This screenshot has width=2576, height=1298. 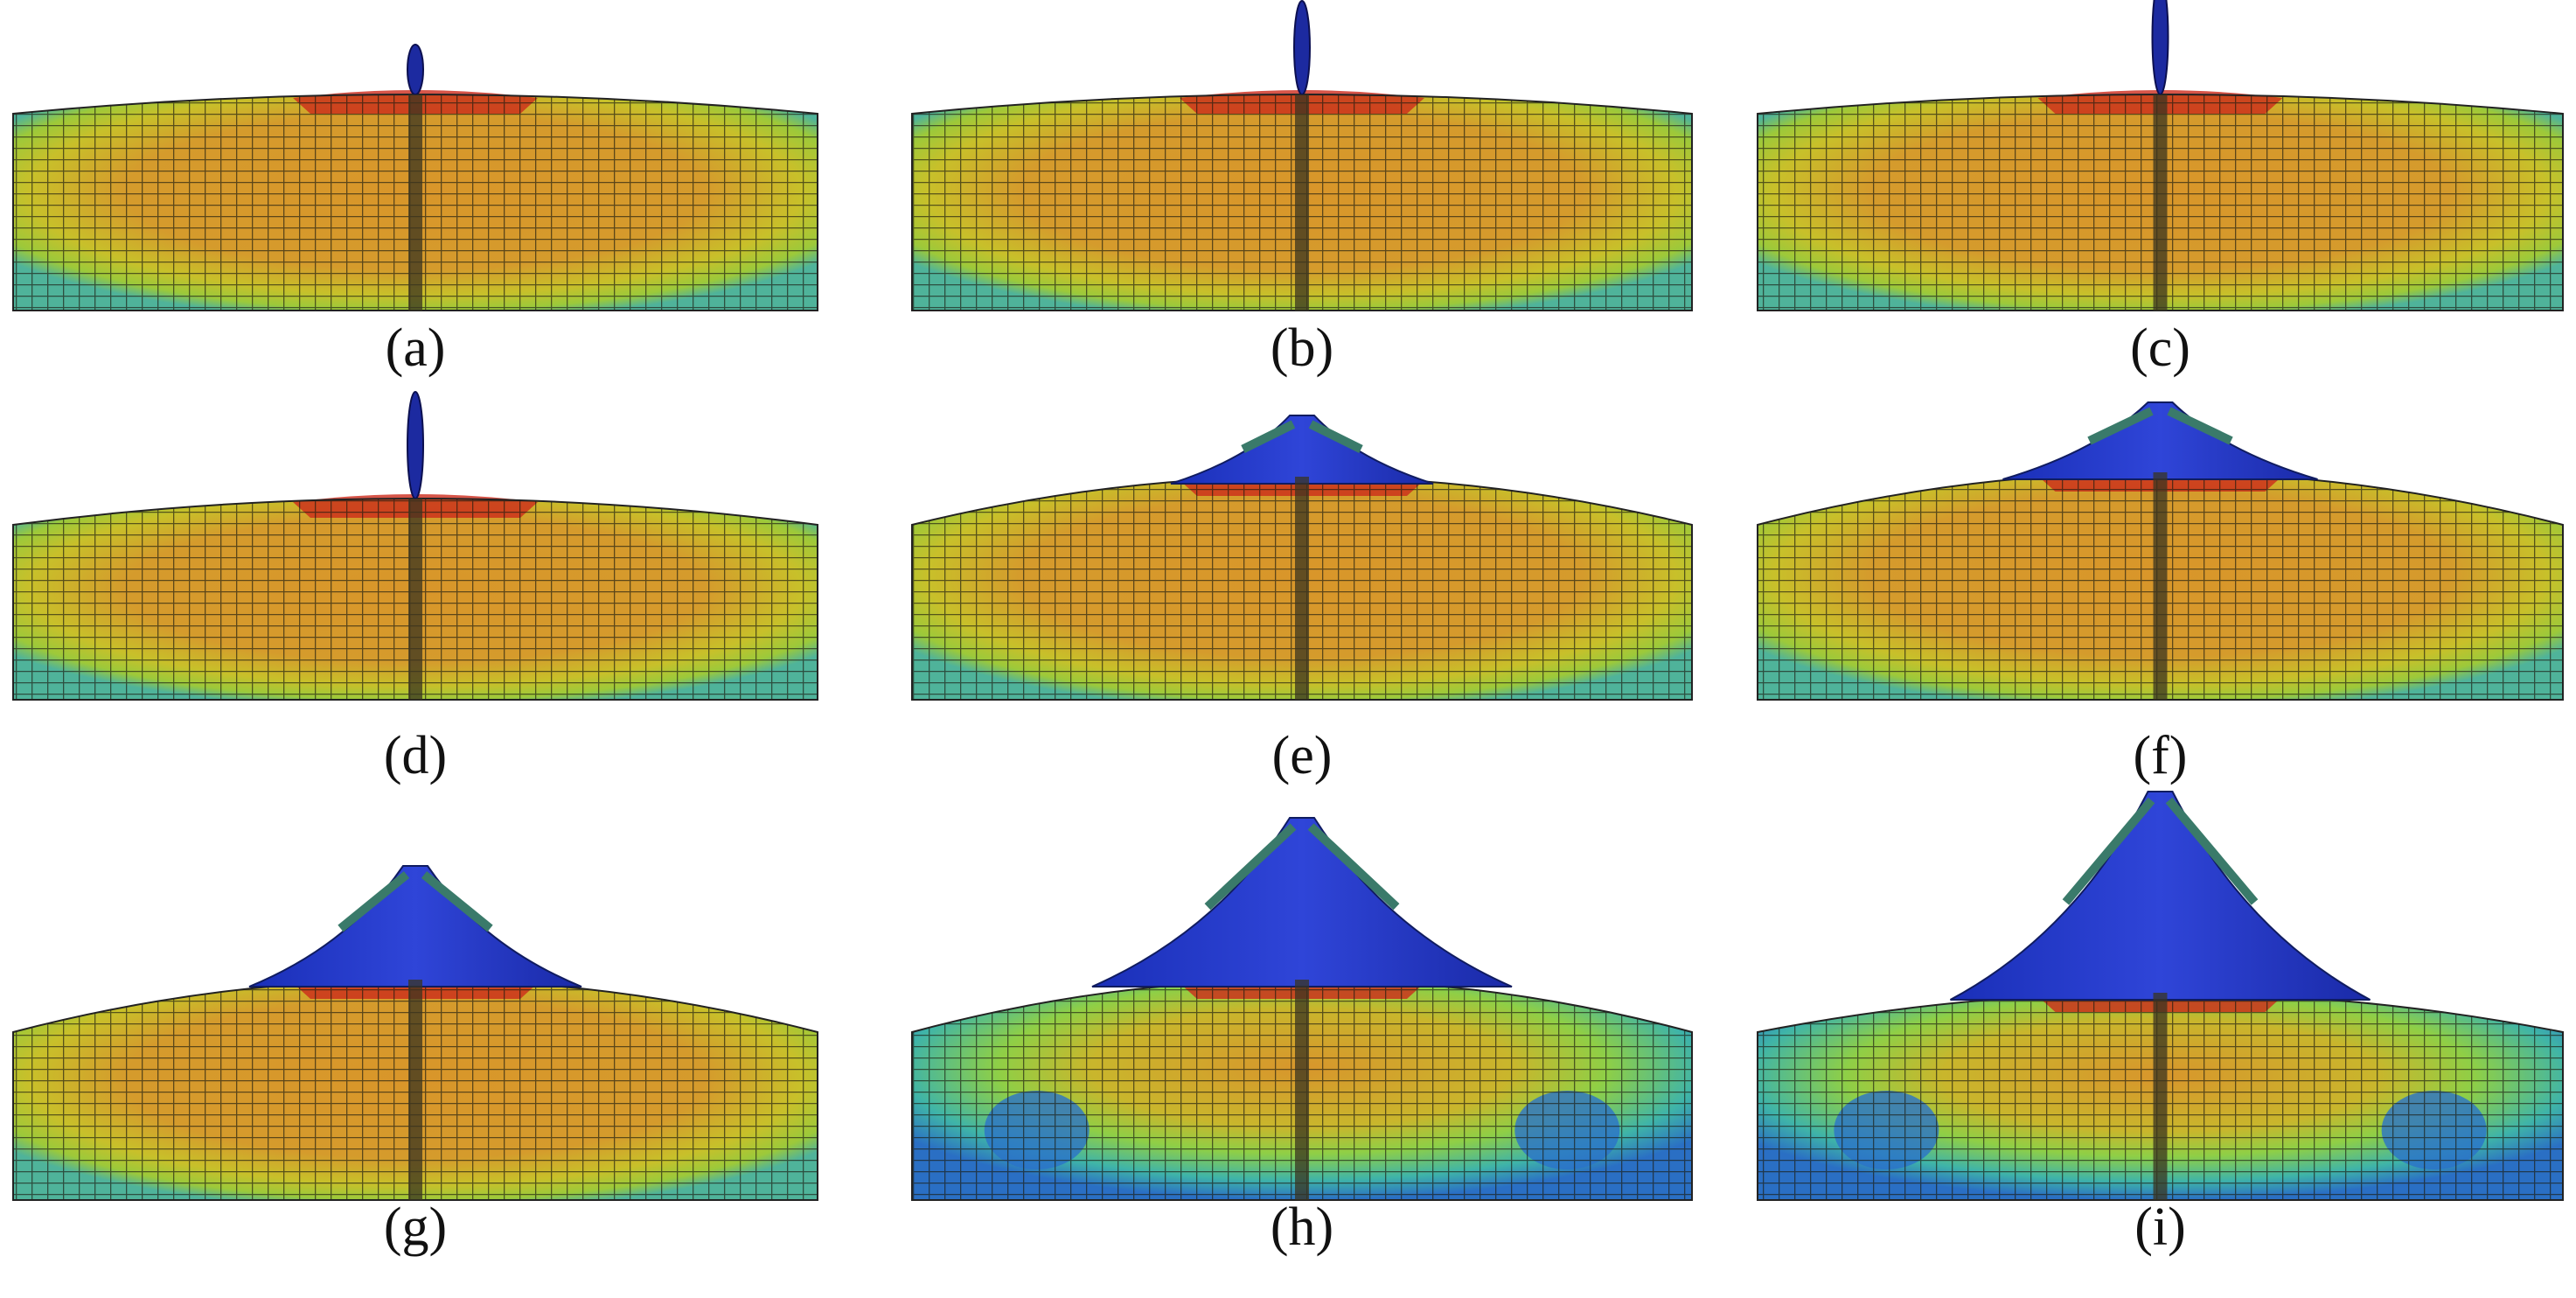 What do you see at coordinates (1302, 348) in the screenshot?
I see `panel-label: (b)` at bounding box center [1302, 348].